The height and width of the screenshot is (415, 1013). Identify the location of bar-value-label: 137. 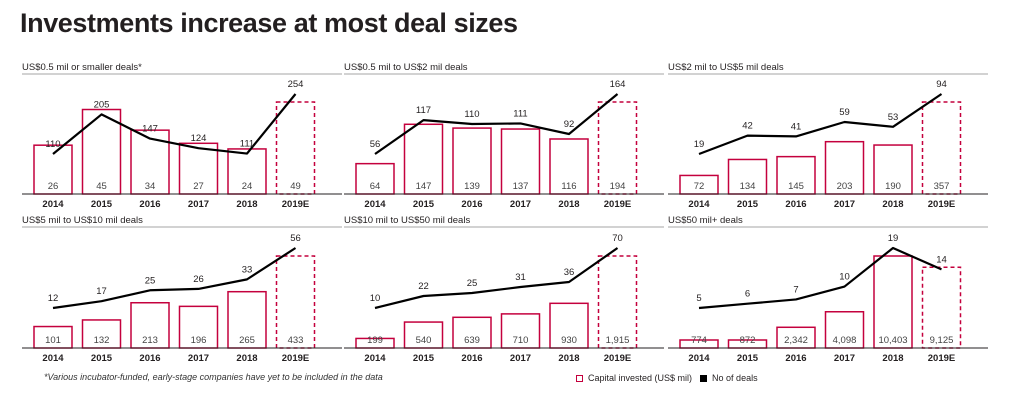
(521, 186).